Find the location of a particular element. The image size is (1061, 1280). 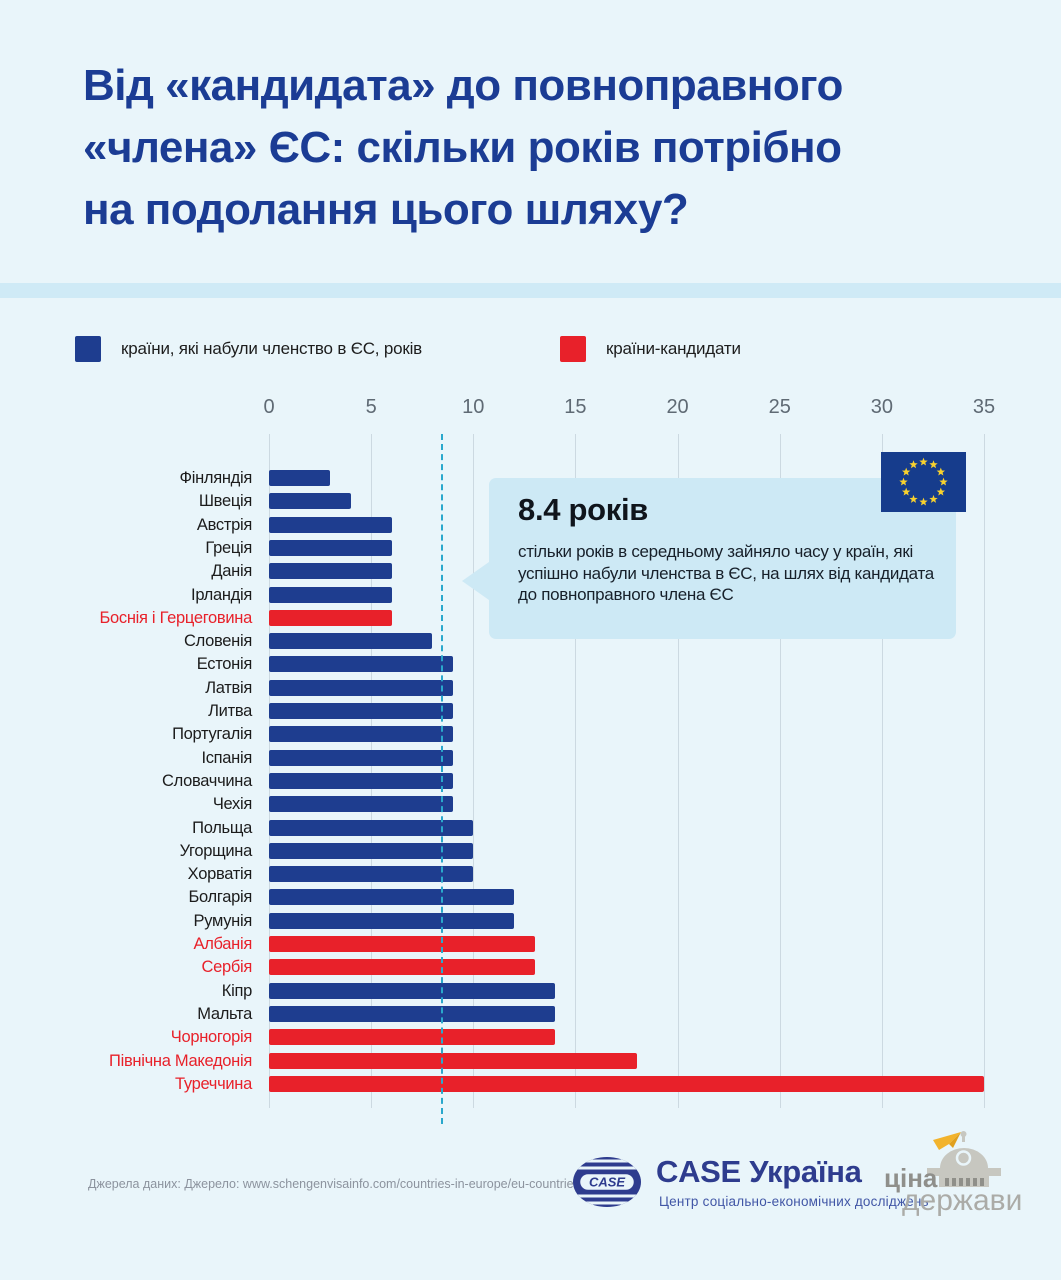

country-label: Словаччина is located at coordinates (207, 780).